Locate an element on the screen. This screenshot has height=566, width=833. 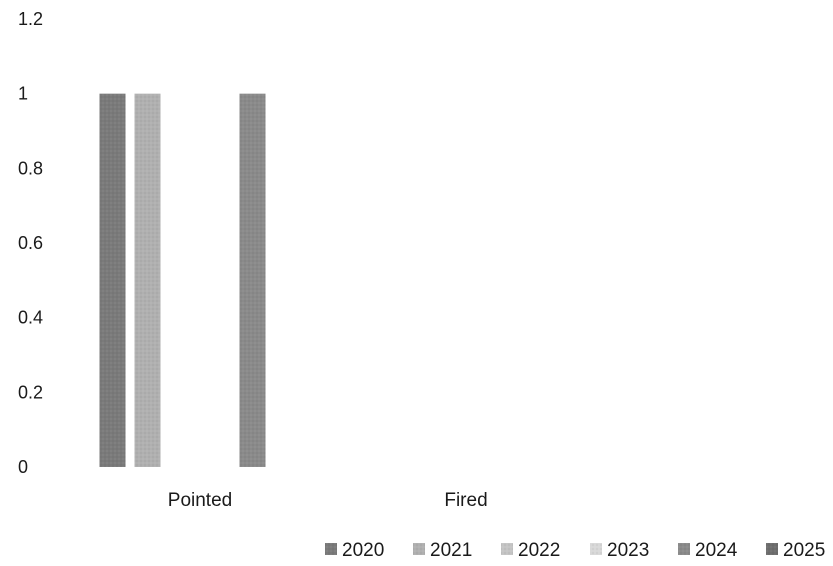
legend-item-2023: 2023 is located at coordinates (619, 550).